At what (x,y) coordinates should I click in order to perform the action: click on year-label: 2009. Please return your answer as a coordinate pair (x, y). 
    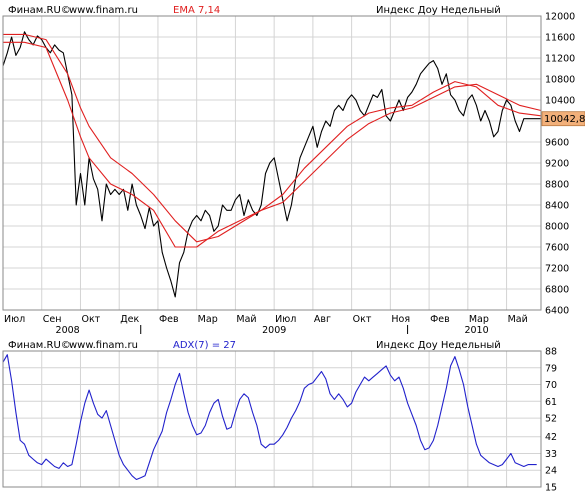
    Looking at the image, I should click on (274, 330).